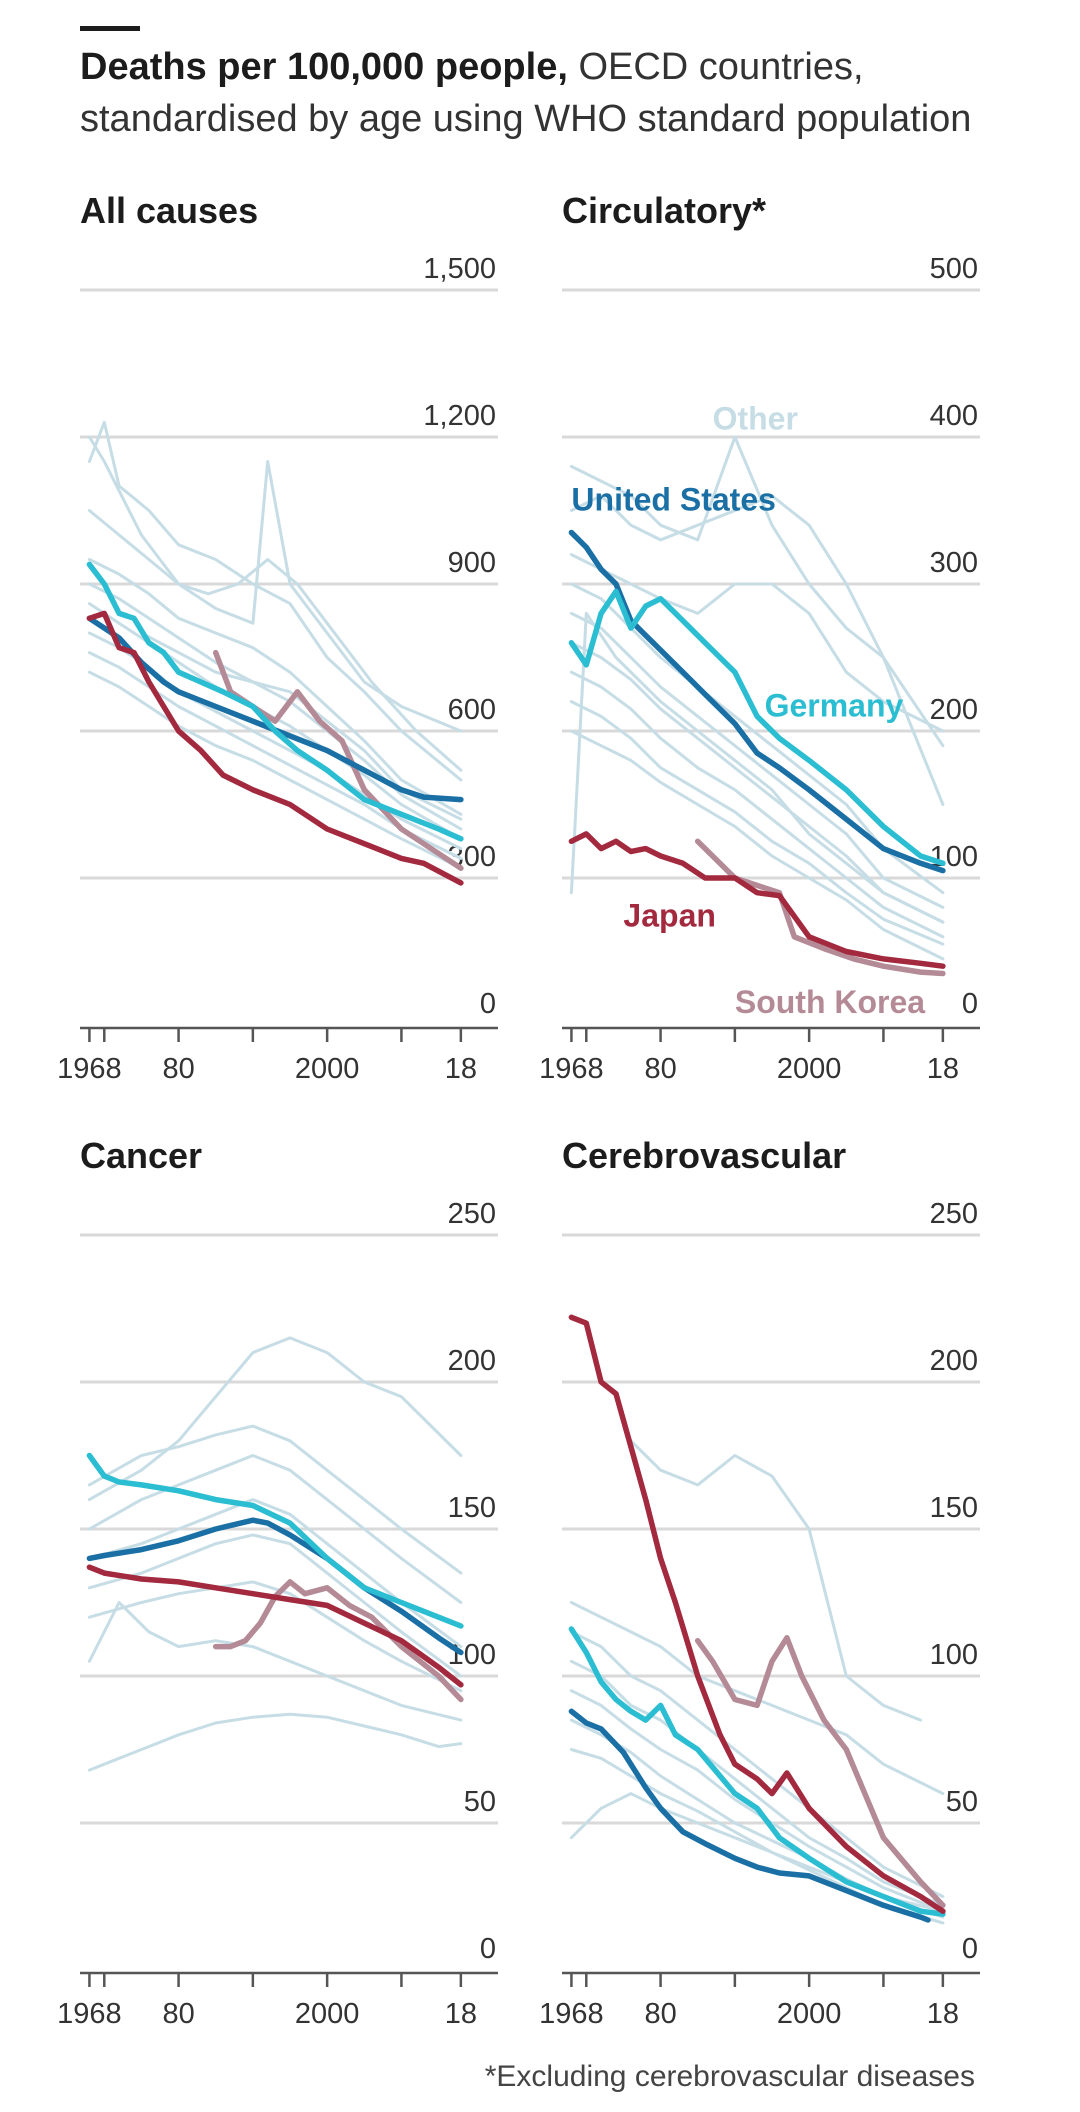 This screenshot has height=2112, width=1080. I want to click on series-label-japan: Japan, so click(669, 916).